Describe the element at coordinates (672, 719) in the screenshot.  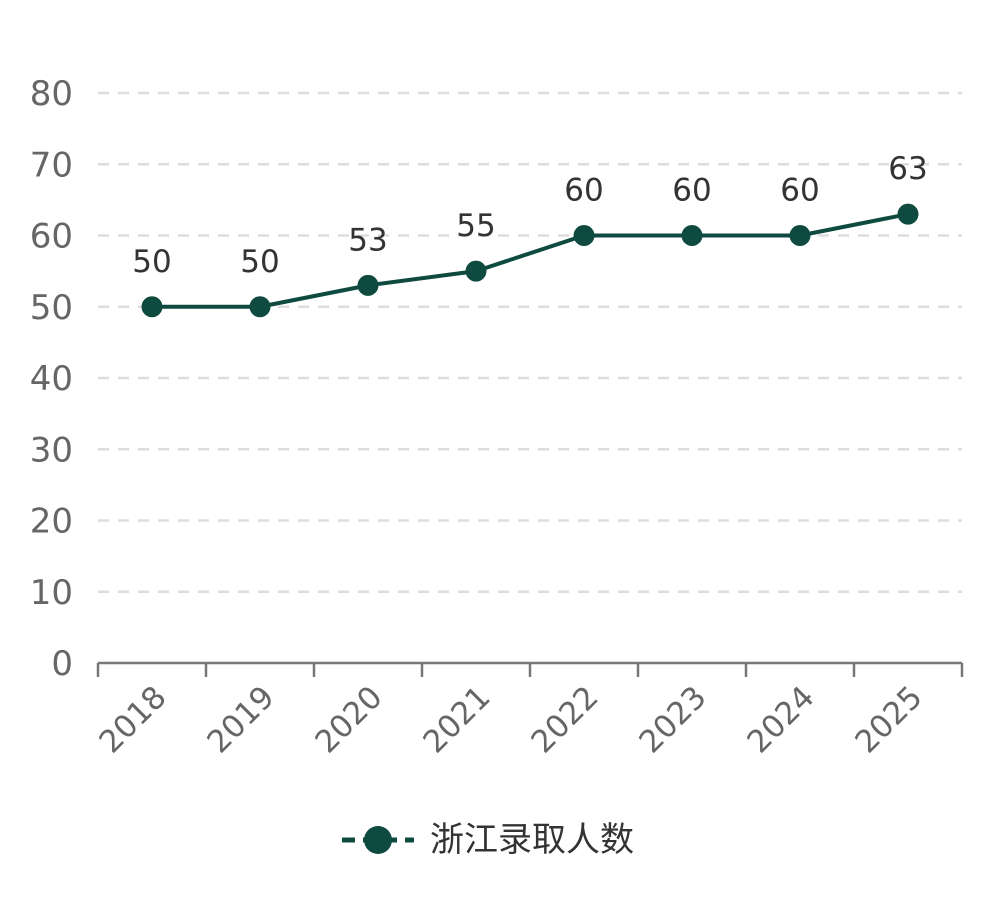
I see `x-tick-label: 2023` at that location.